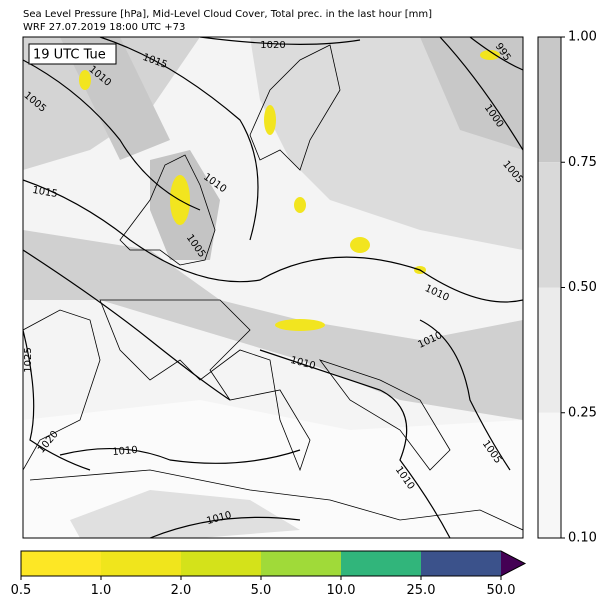 This screenshot has height=614, width=613. What do you see at coordinates (501, 590) in the screenshot?
I see `colorbar-tick-label: 50.0` at bounding box center [501, 590].